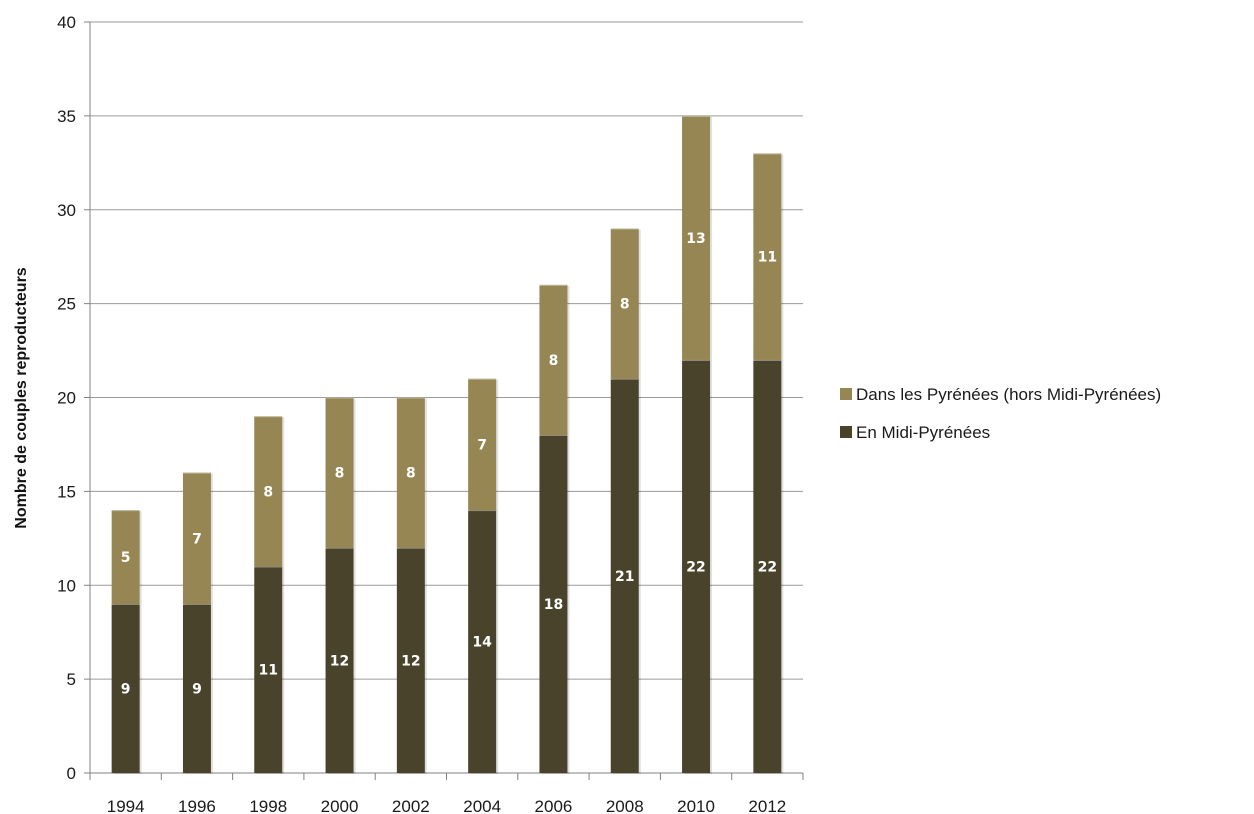  I want to click on y-tick-label: 20, so click(66, 398).